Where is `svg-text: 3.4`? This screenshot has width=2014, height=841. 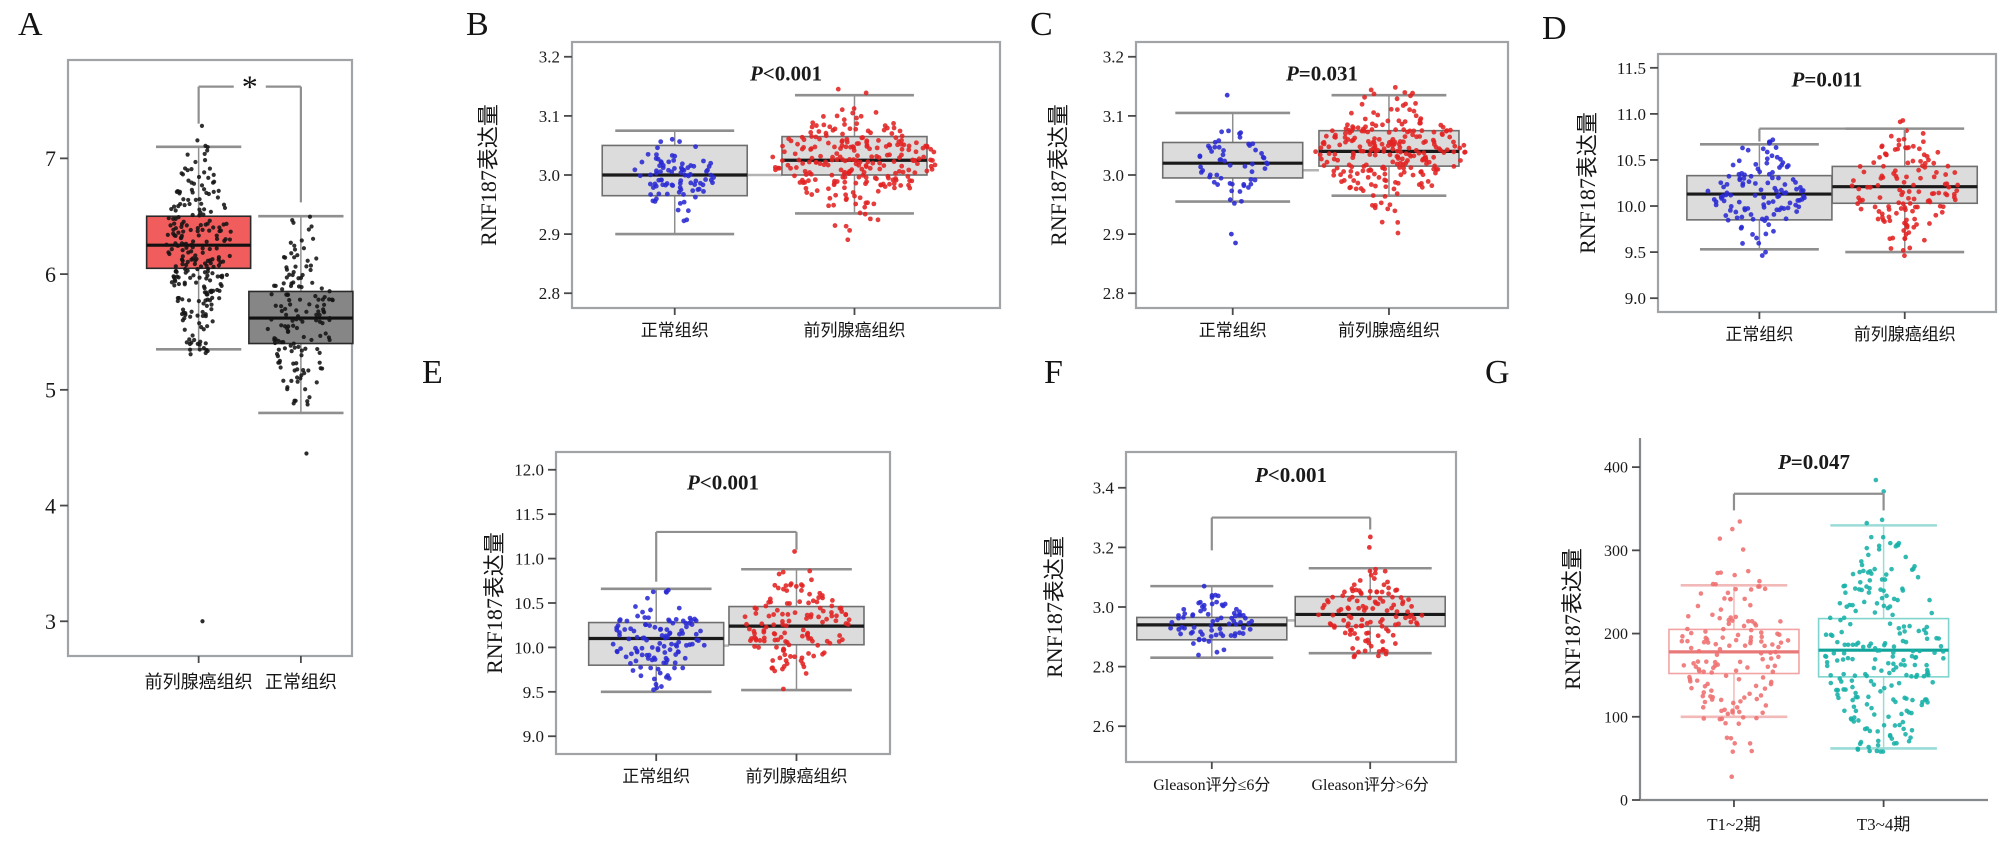 svg-text: 3.4 is located at coordinates (1104, 488).